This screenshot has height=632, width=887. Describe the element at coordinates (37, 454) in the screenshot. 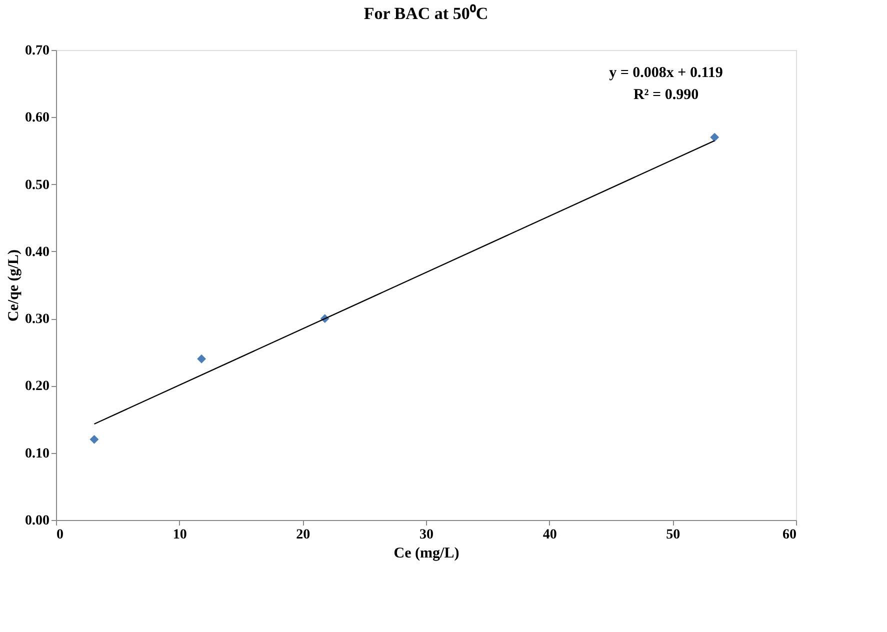

I see `y-tick-label: 0.10` at that location.